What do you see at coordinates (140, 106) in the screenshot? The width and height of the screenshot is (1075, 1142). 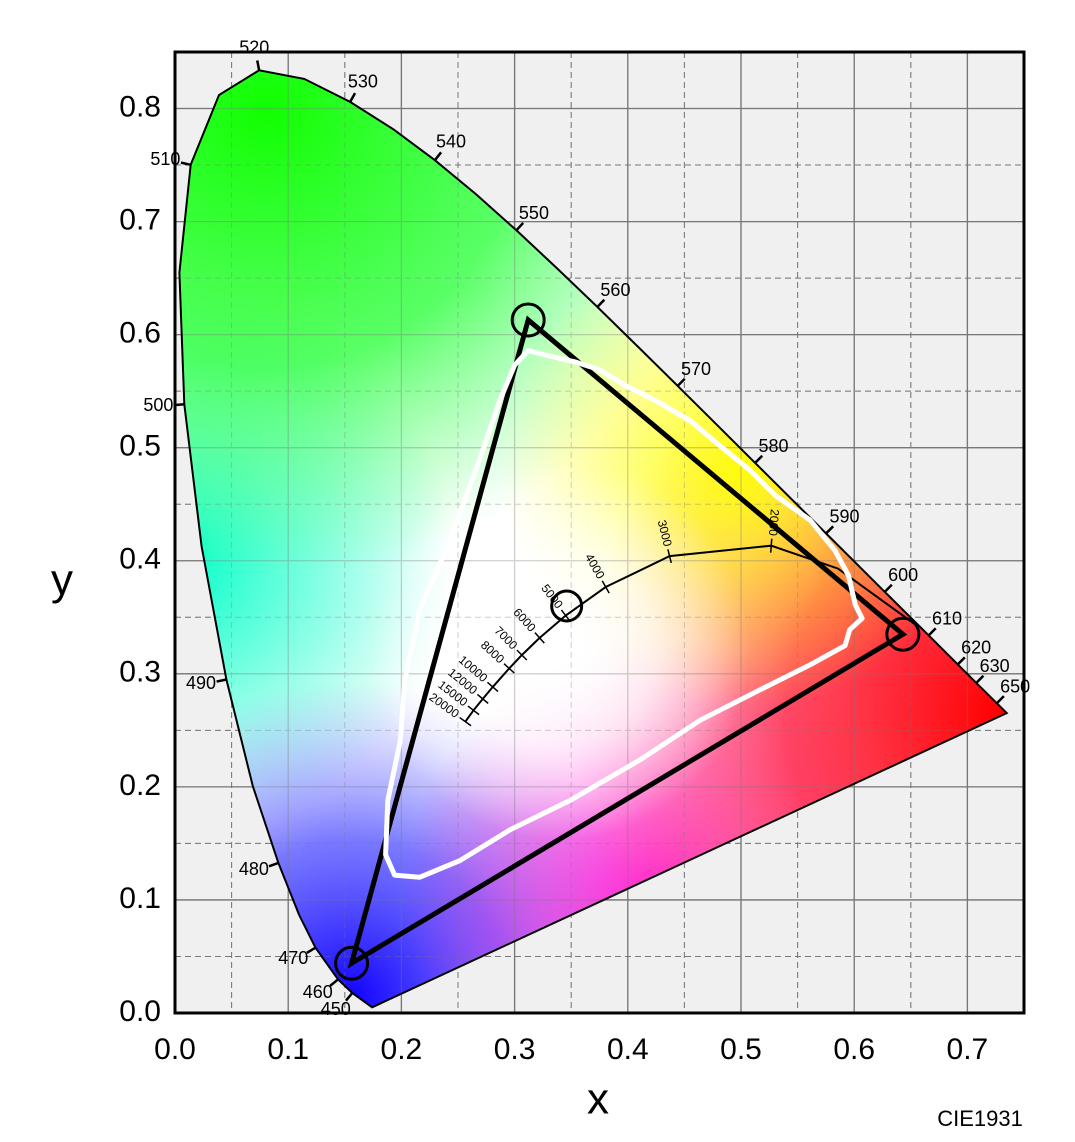 I see `y-tick-label: 0.8` at bounding box center [140, 106].